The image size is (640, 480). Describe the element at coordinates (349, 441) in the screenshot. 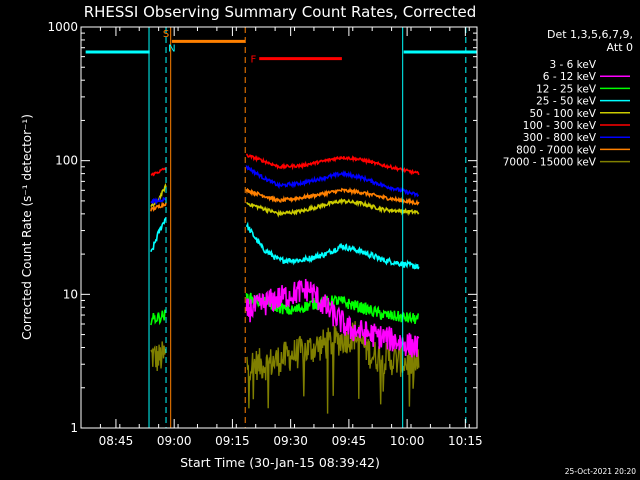

I see `x-tick-label: 09:45` at that location.